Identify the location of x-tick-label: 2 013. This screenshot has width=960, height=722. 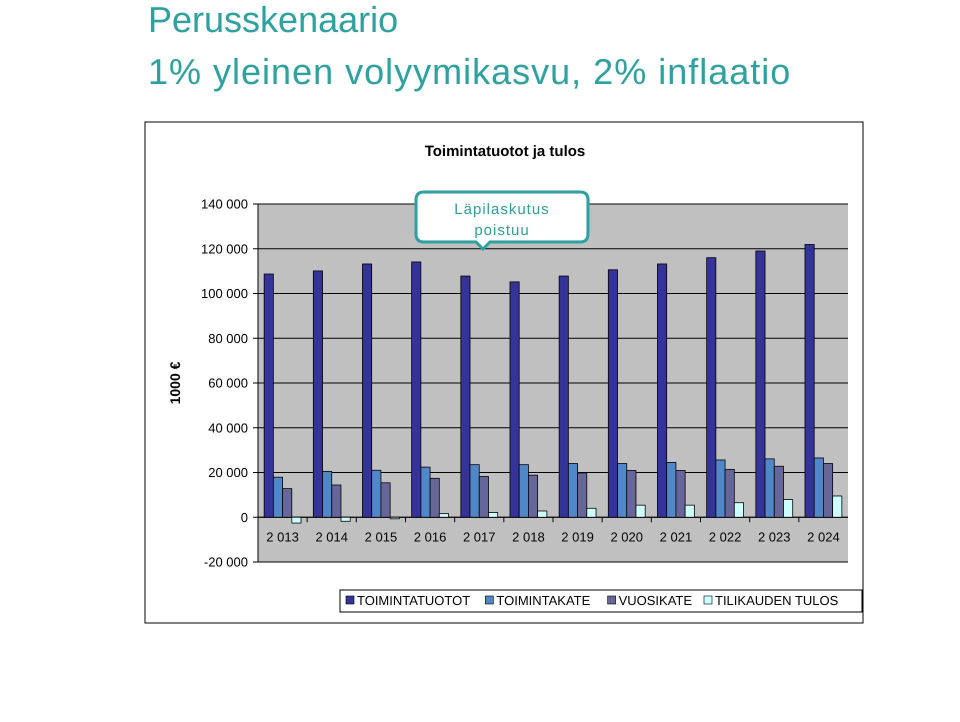
(282, 536).